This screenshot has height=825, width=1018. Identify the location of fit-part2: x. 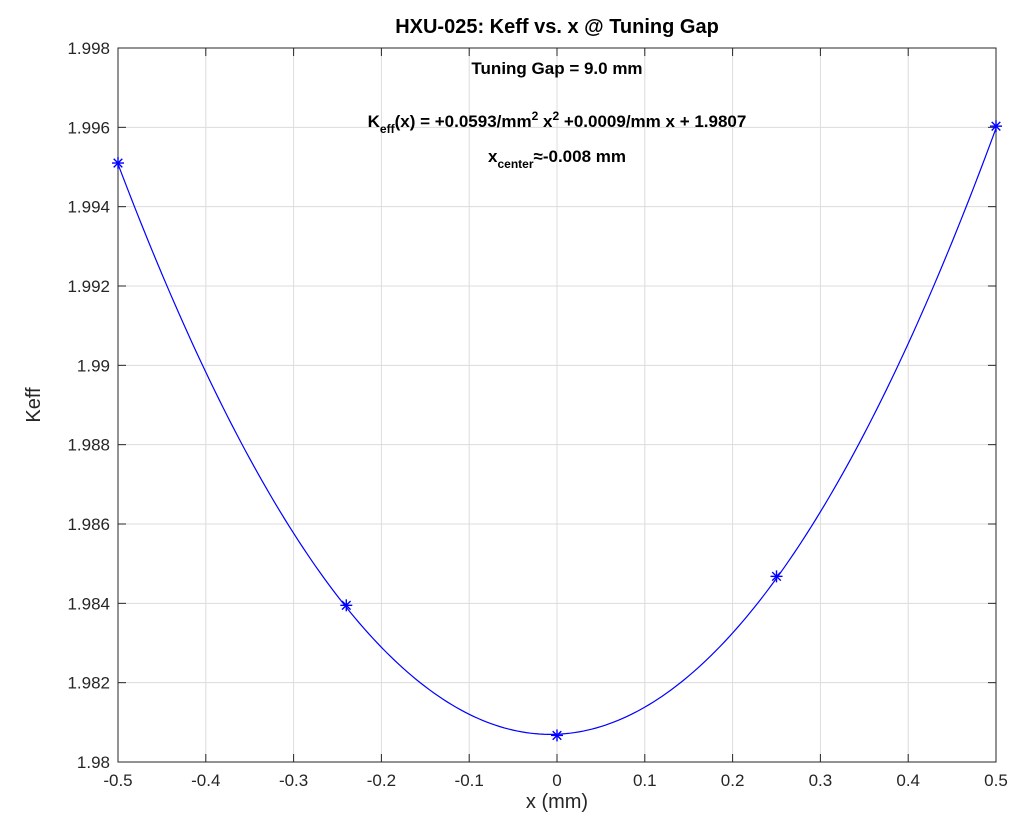
(545, 121).